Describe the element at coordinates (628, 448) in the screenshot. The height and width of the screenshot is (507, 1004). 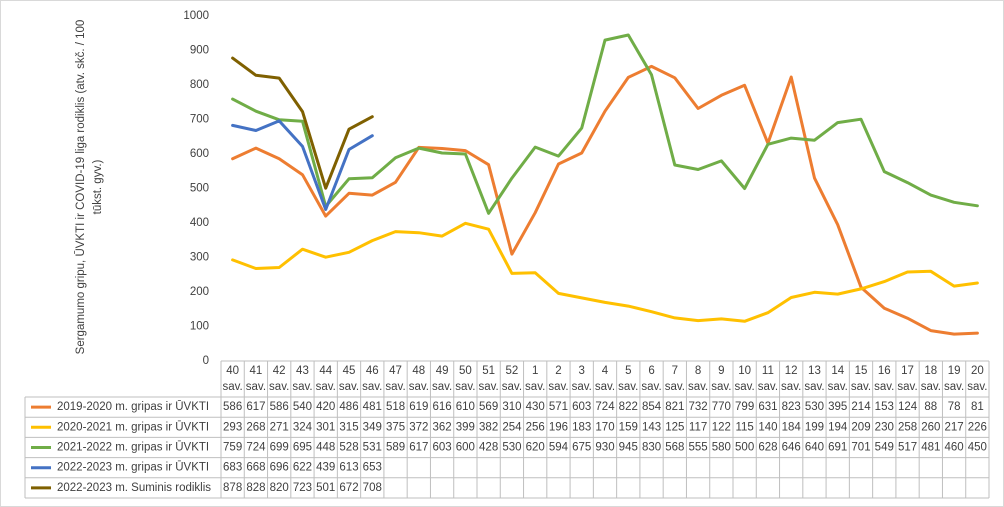
I see `table-value: 945` at that location.